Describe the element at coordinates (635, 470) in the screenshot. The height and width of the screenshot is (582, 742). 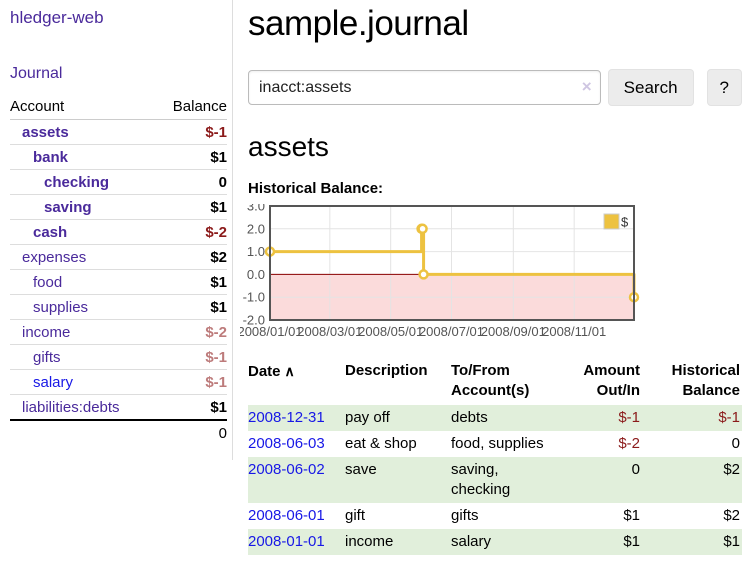
I see `amount-cell: 0` at that location.